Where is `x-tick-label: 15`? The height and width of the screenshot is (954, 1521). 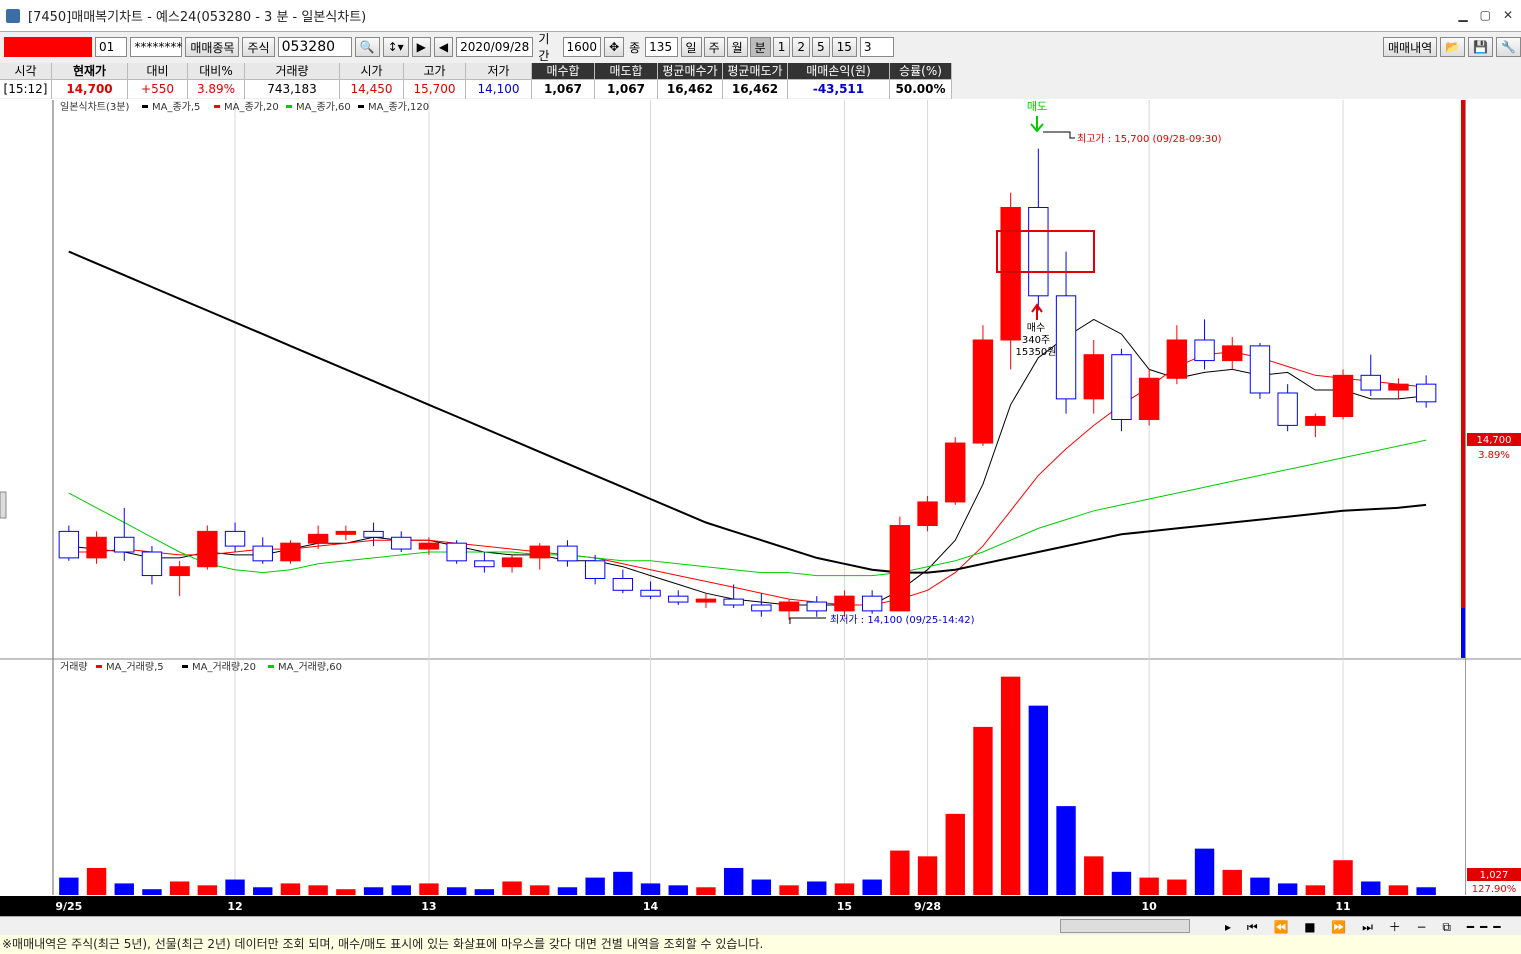 x-tick-label: 15 is located at coordinates (844, 906).